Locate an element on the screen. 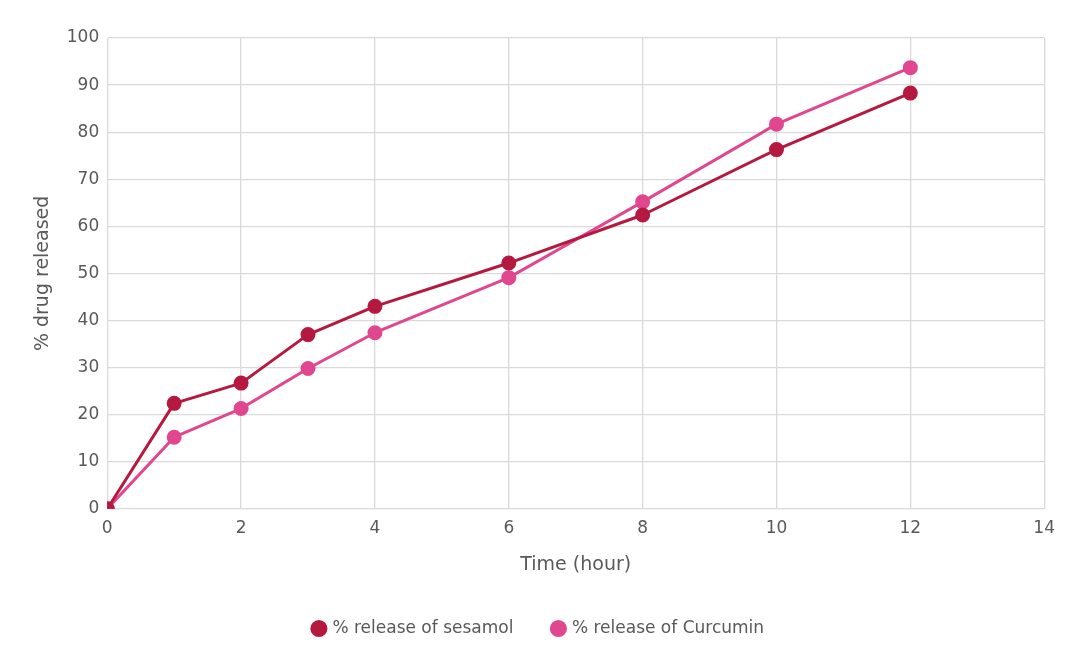 The image size is (1073, 670). x-tick-label: 0 is located at coordinates (107, 527).